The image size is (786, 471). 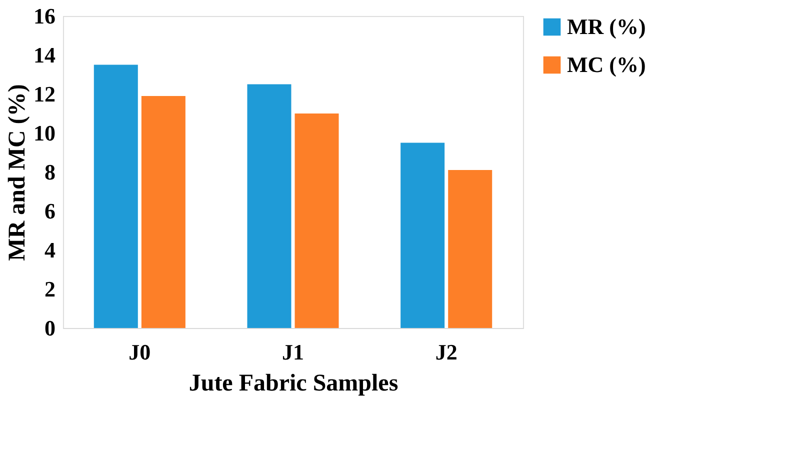 What do you see at coordinates (50, 211) in the screenshot?
I see `y-tick-label: 6` at bounding box center [50, 211].